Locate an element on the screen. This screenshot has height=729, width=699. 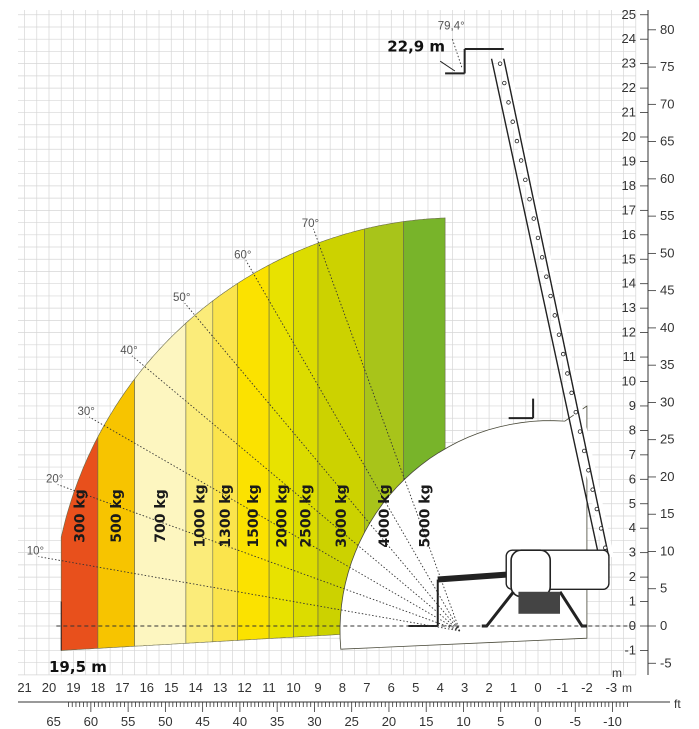
y-tick-label-m: 2 is located at coordinates (632, 576).